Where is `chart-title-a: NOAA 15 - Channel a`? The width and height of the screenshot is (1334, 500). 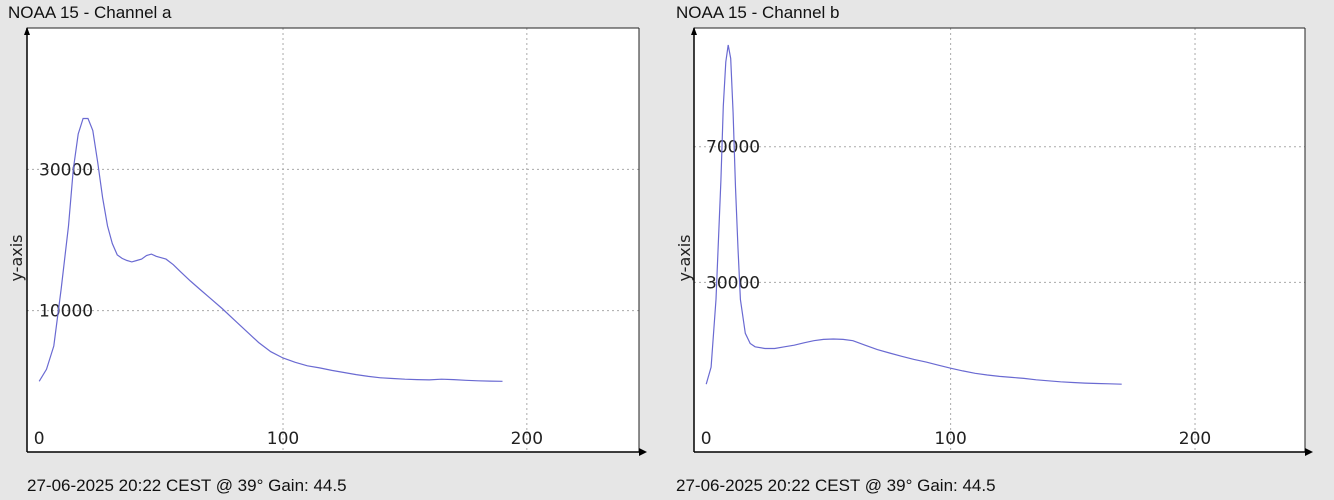
chart-title-a: NOAA 15 - Channel a is located at coordinates (90, 12).